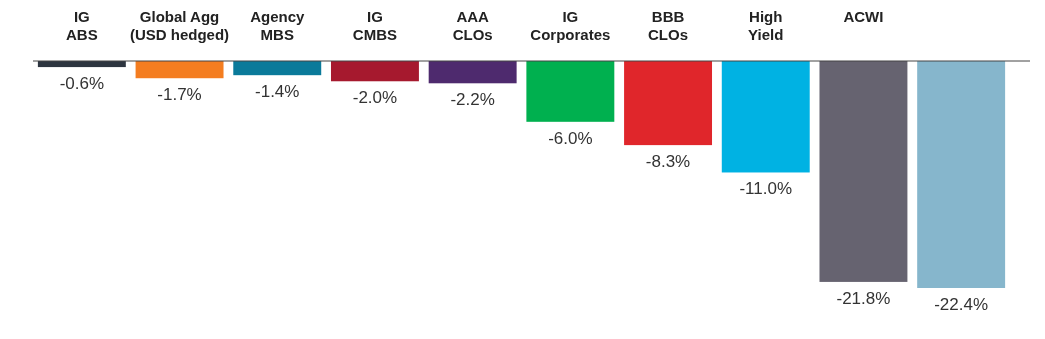 This screenshot has width=1045, height=339. Describe the element at coordinates (570, 25) in the screenshot. I see `x-tick-label: IG Corporates` at that location.